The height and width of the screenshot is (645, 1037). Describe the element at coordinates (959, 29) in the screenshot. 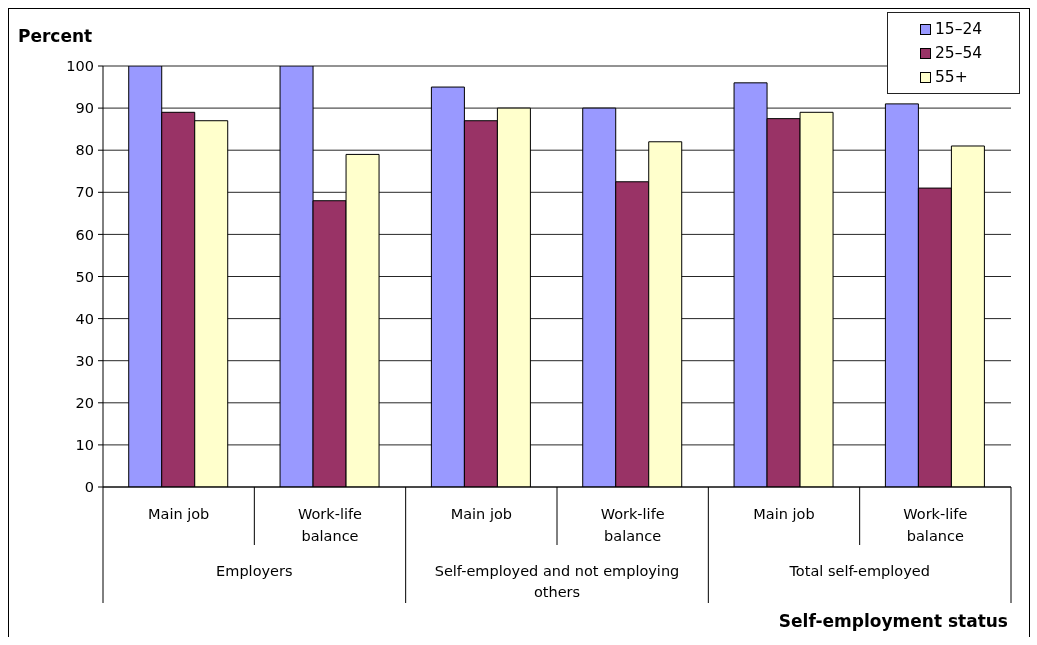

I see `legend-label: 15–24` at that location.